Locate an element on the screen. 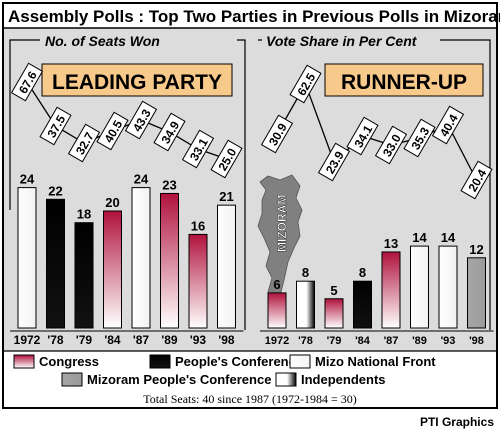 The image size is (500, 437). leading-party-title: LEADING PARTY is located at coordinates (137, 82).